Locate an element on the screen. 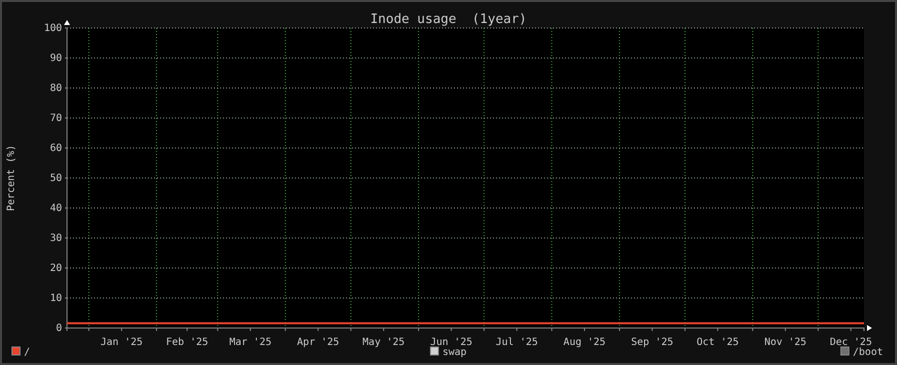 Image resolution: width=897 pixels, height=365 pixels. y-tick-label: 10 is located at coordinates (56, 298).